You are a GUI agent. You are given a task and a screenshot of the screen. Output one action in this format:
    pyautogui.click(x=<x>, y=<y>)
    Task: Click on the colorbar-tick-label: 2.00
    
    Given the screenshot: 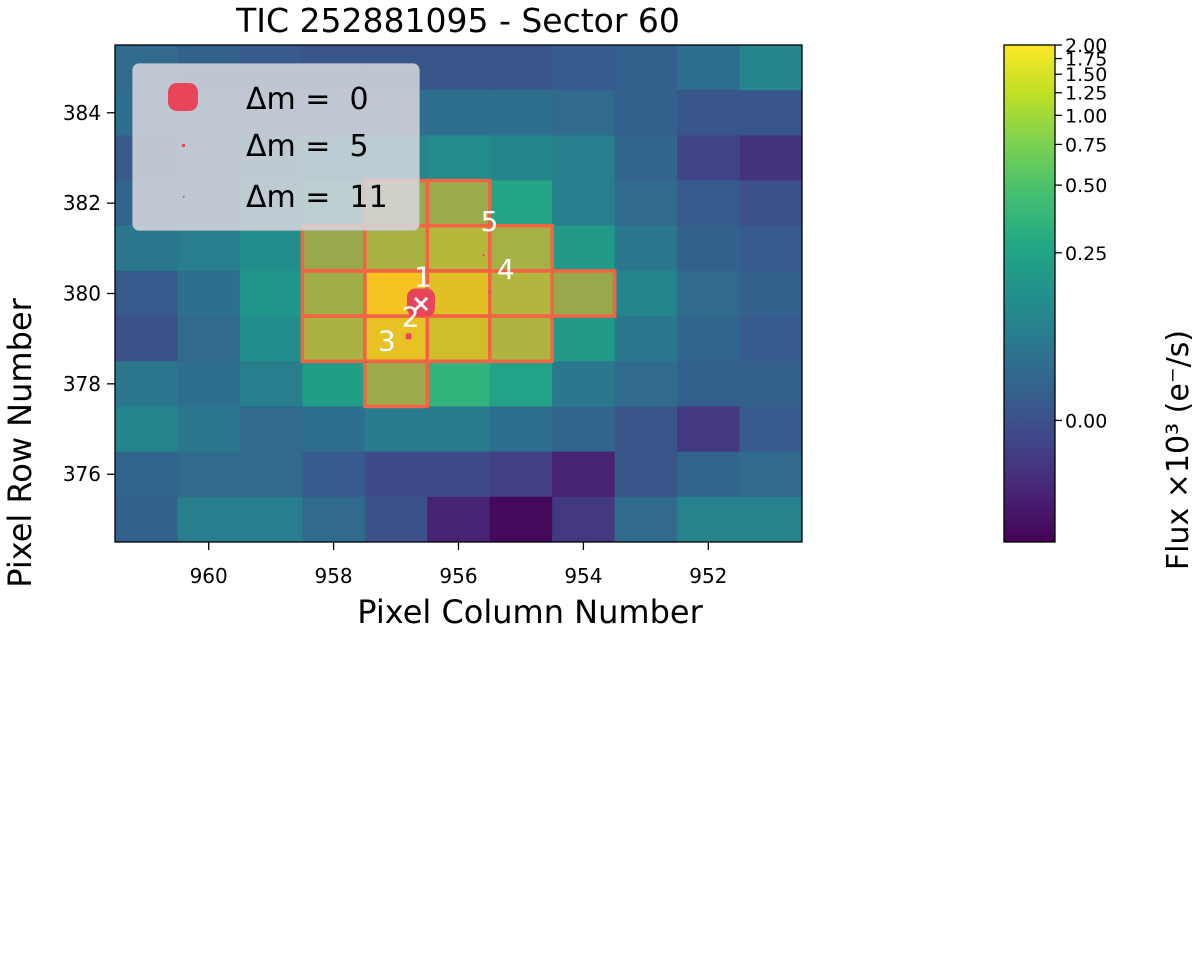 What is the action you would take?
    pyautogui.click(x=1086, y=46)
    